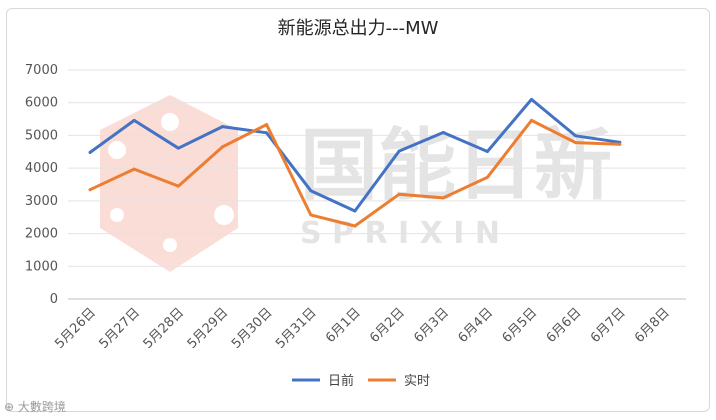  I want to click on y-tick-label: 6000, so click(41, 103).